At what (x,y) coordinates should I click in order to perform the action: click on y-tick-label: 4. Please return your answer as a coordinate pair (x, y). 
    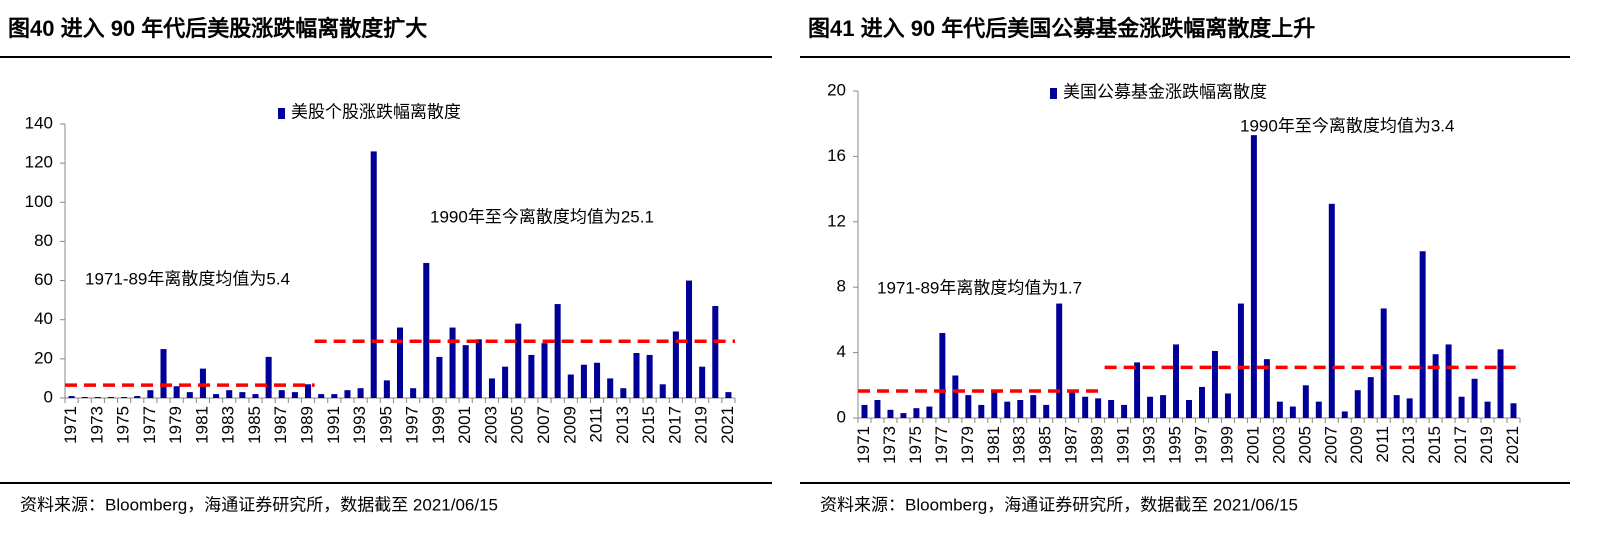
    Looking at the image, I should click on (841, 351).